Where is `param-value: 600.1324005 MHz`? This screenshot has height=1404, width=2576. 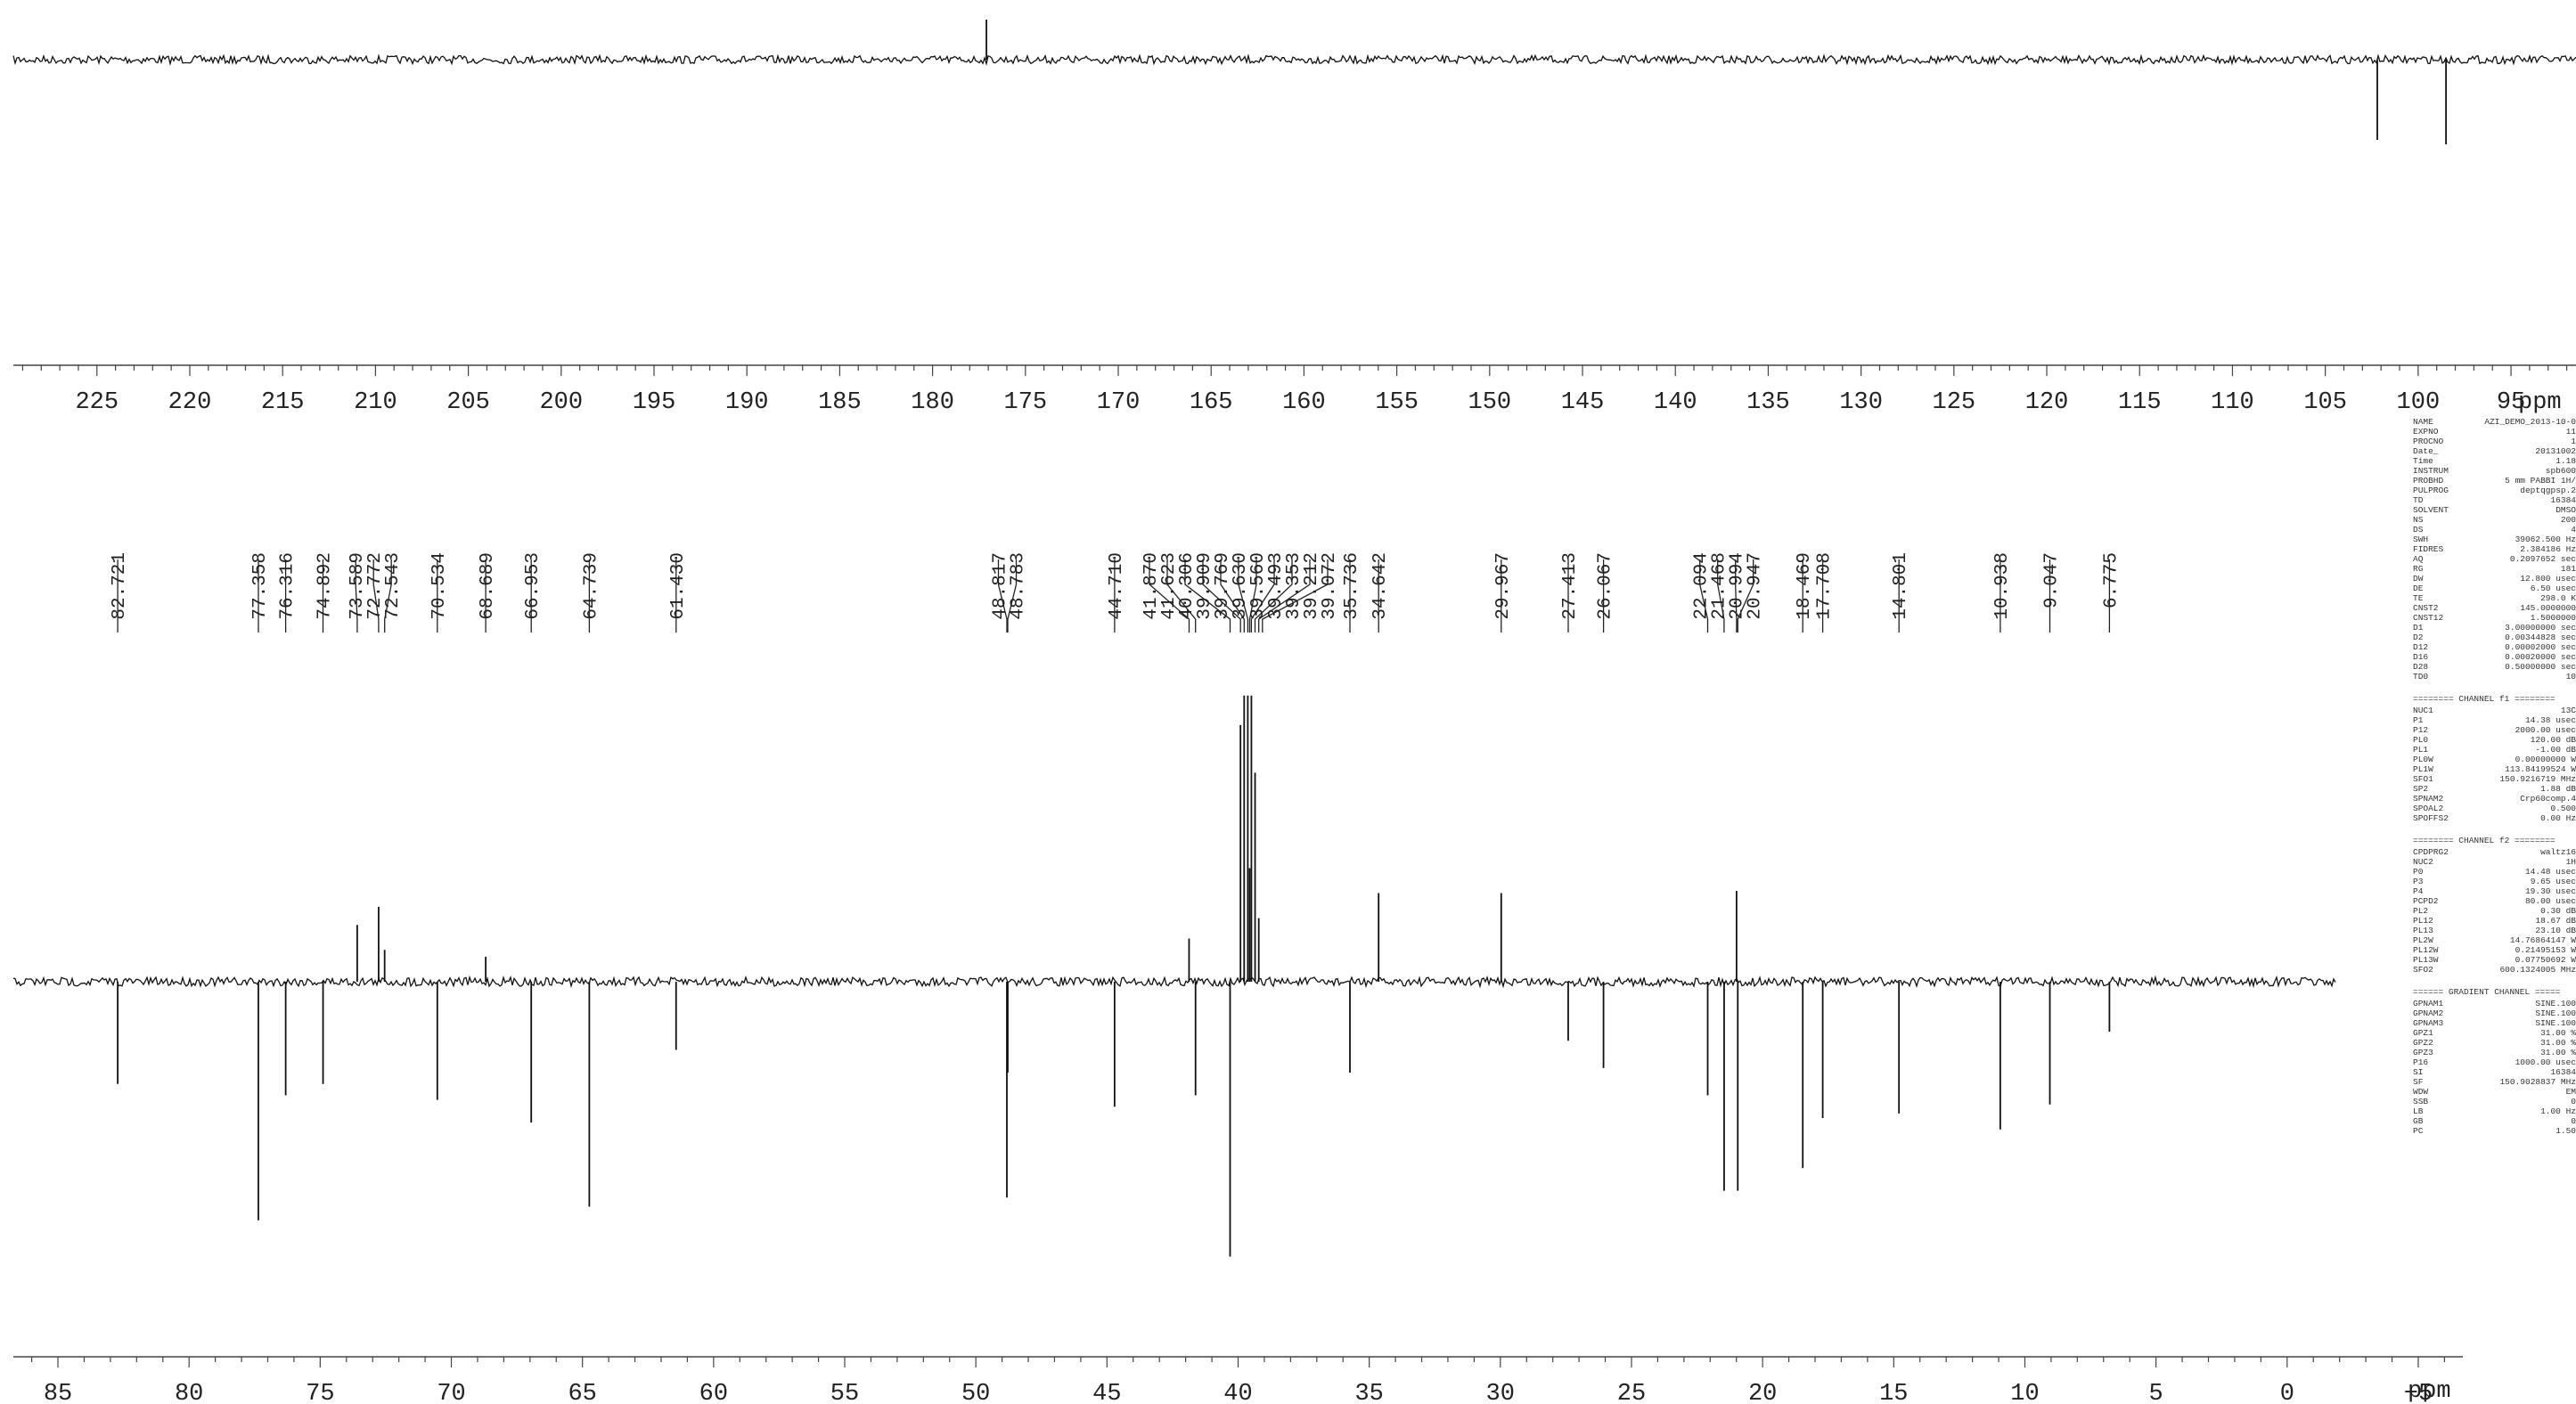
param-value: 600.1324005 MHz is located at coordinates (2537, 970).